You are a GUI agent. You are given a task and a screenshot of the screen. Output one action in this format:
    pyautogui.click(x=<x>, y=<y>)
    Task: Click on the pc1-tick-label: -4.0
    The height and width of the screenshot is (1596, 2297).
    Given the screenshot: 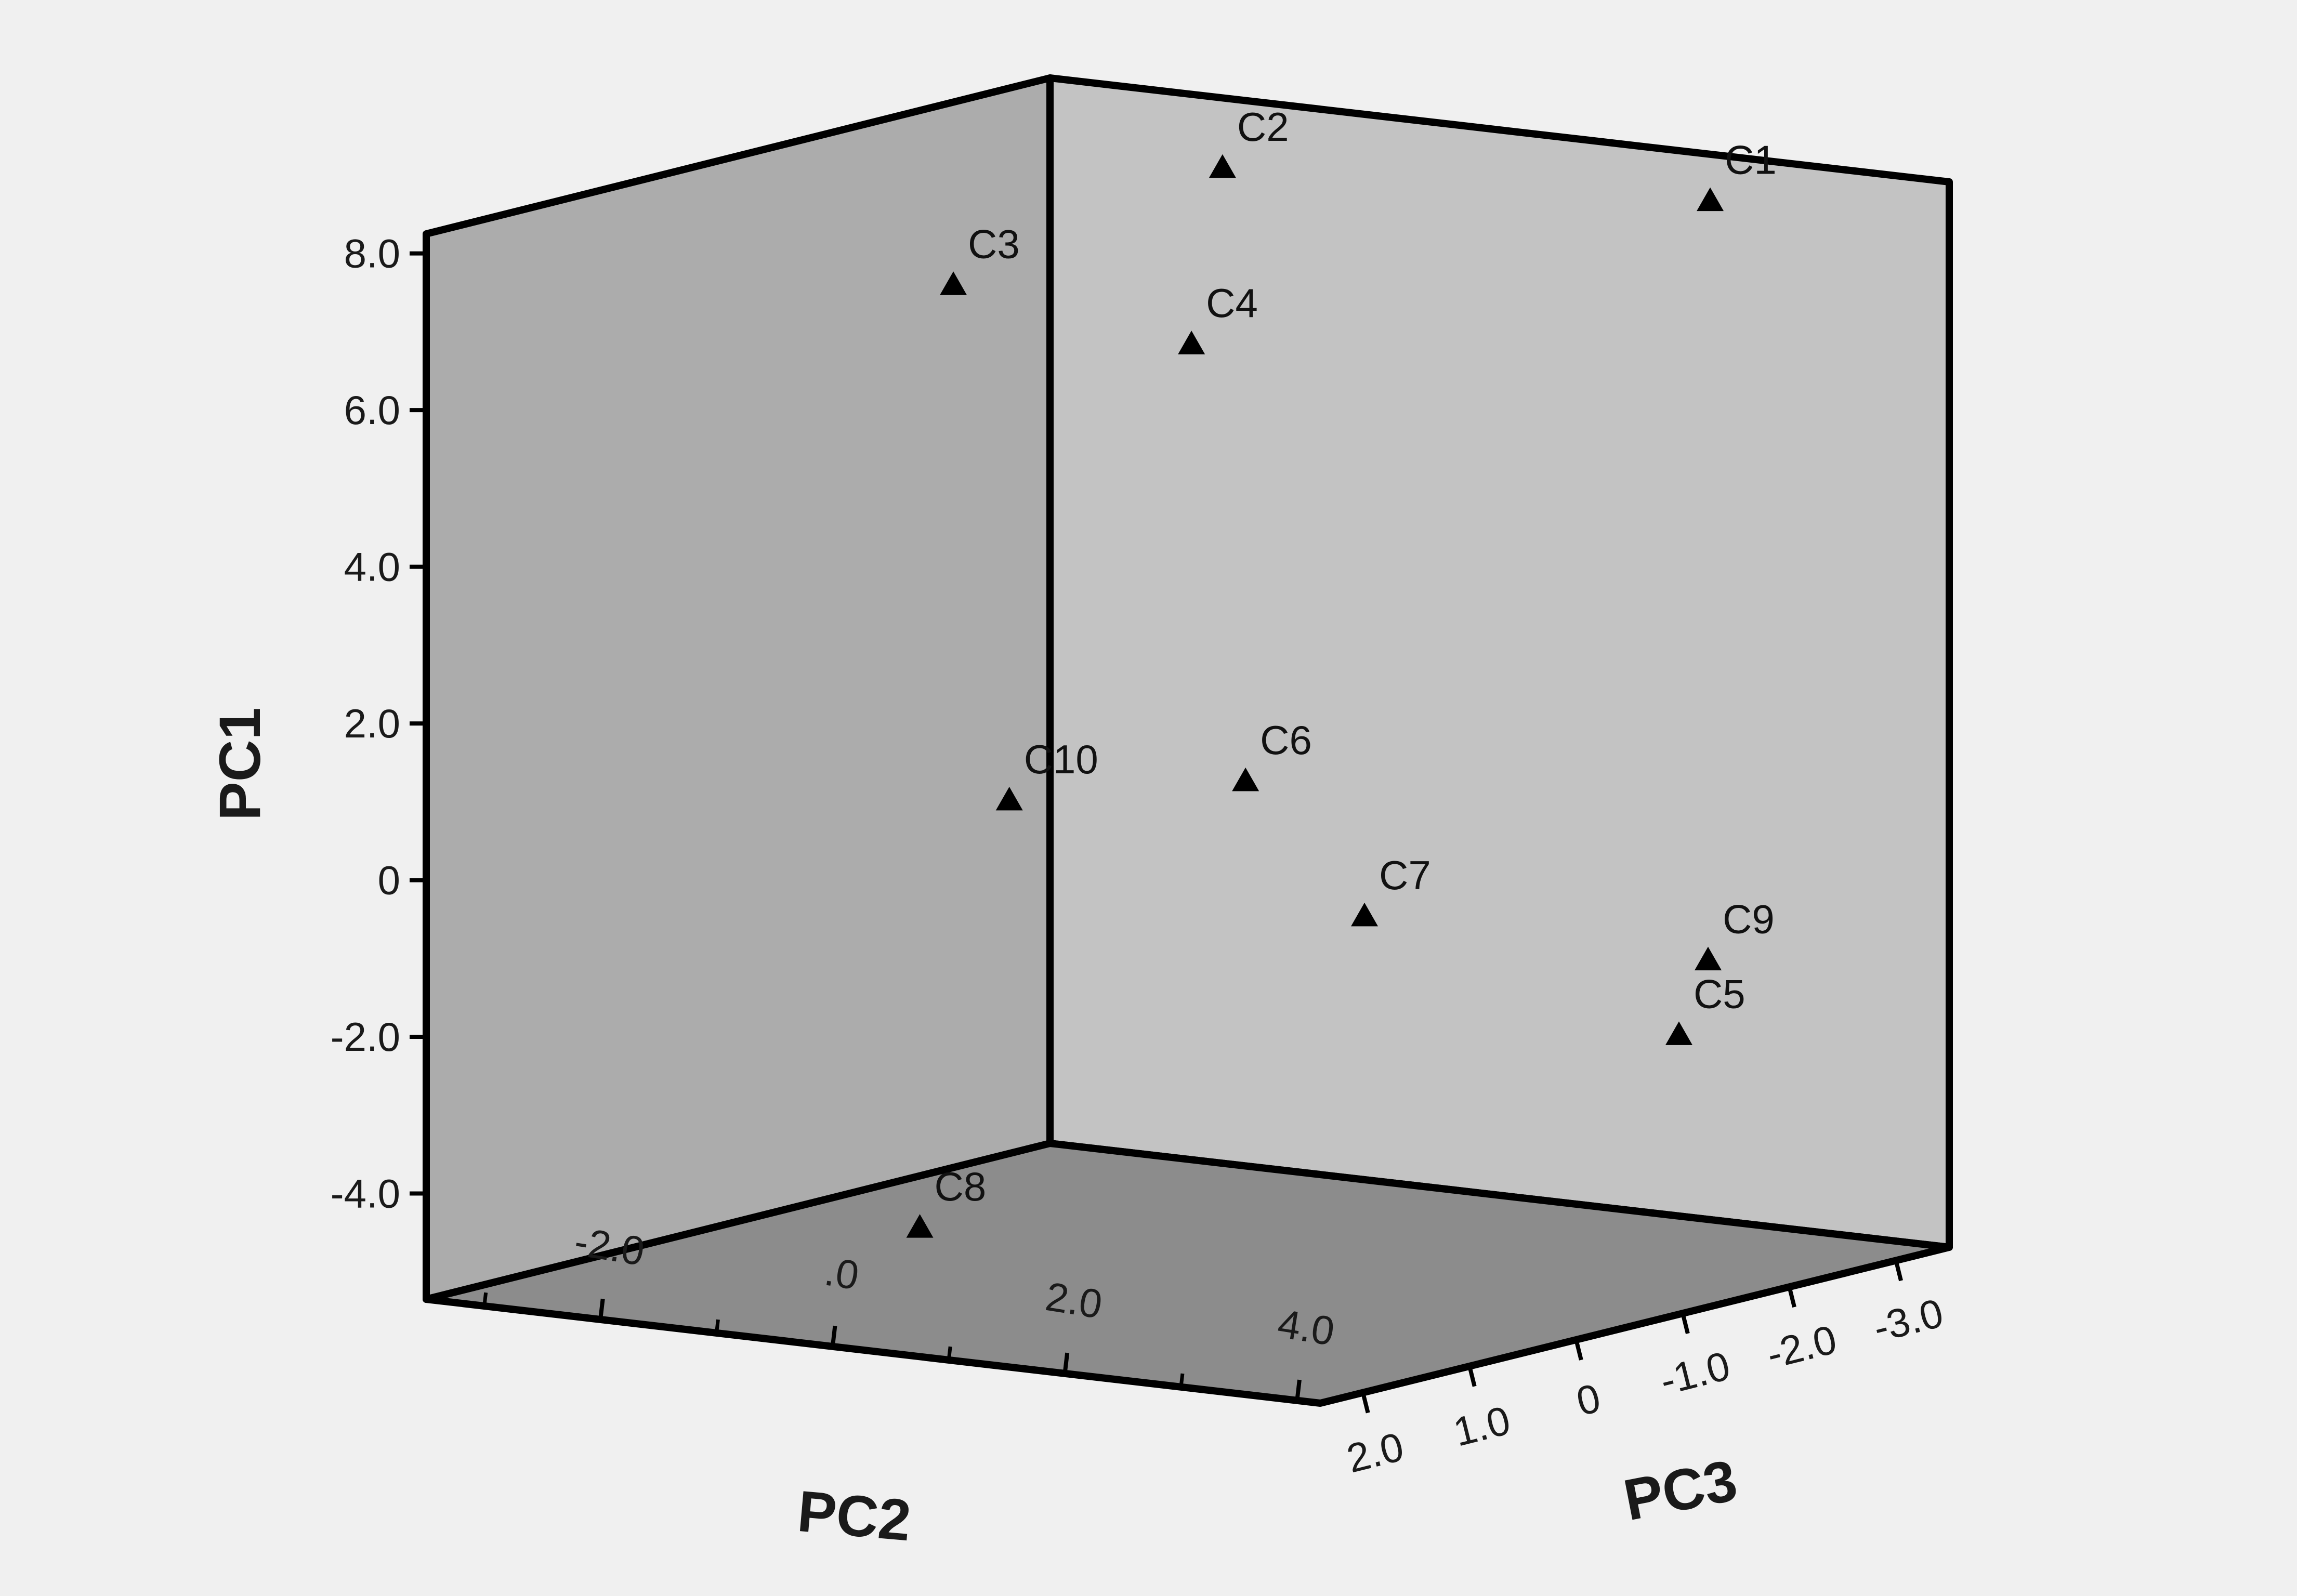 What is the action you would take?
    pyautogui.click(x=365, y=1194)
    